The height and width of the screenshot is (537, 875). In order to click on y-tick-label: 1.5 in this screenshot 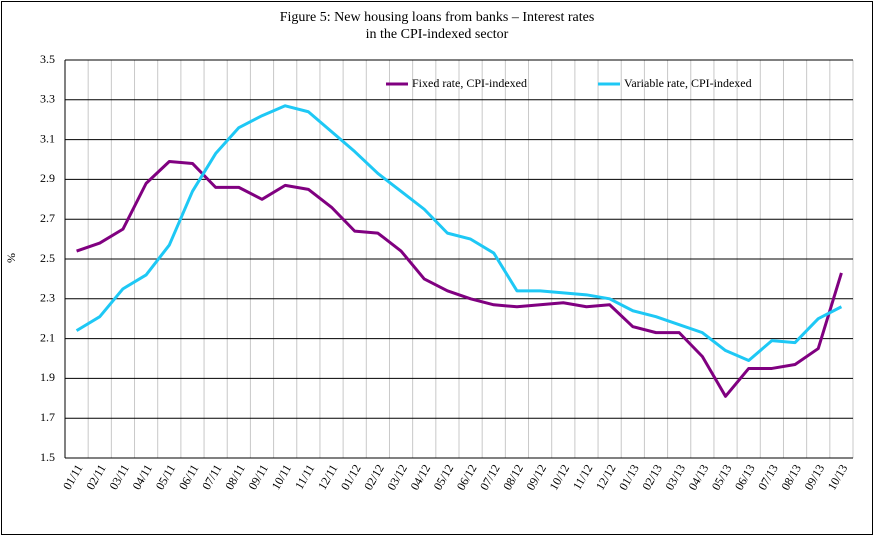, I will do `click(47, 457)`.